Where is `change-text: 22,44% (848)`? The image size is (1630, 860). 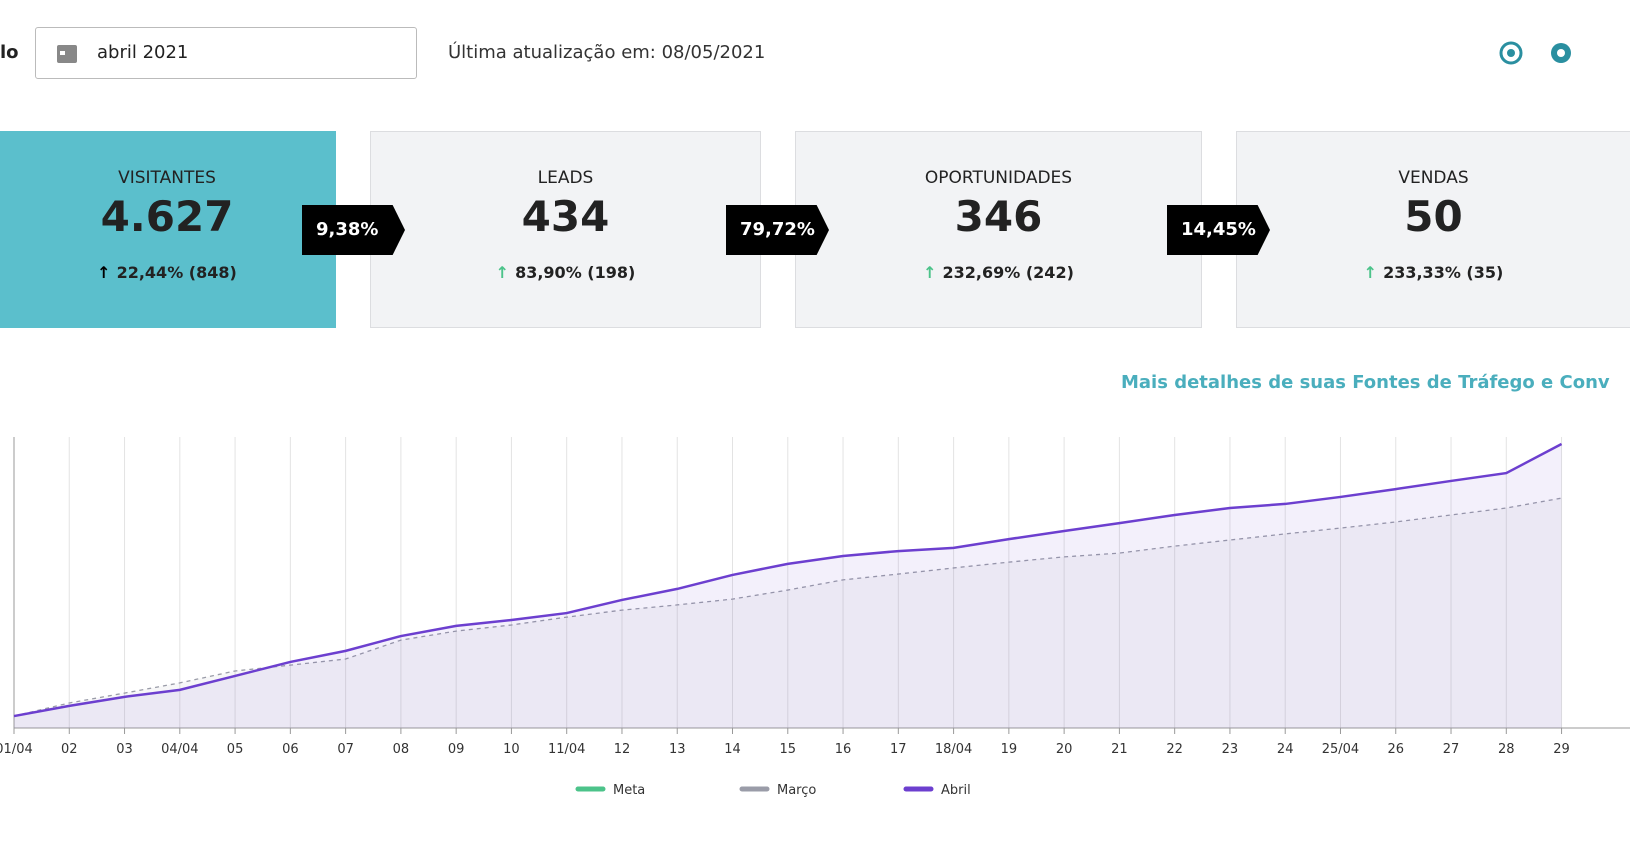 change-text: 22,44% (848) is located at coordinates (176, 272).